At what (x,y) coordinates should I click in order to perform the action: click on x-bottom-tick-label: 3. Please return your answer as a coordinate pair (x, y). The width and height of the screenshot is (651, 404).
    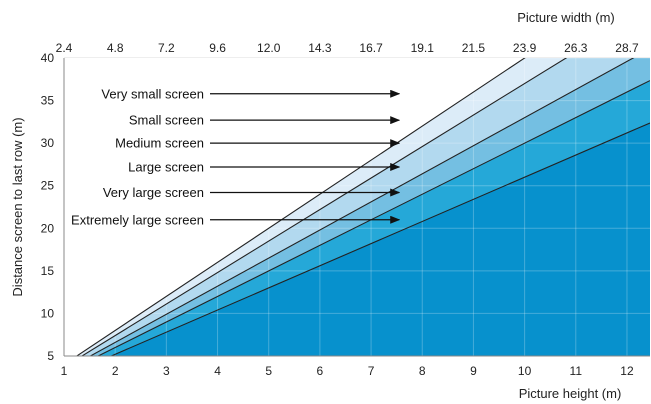
    Looking at the image, I should click on (166, 371).